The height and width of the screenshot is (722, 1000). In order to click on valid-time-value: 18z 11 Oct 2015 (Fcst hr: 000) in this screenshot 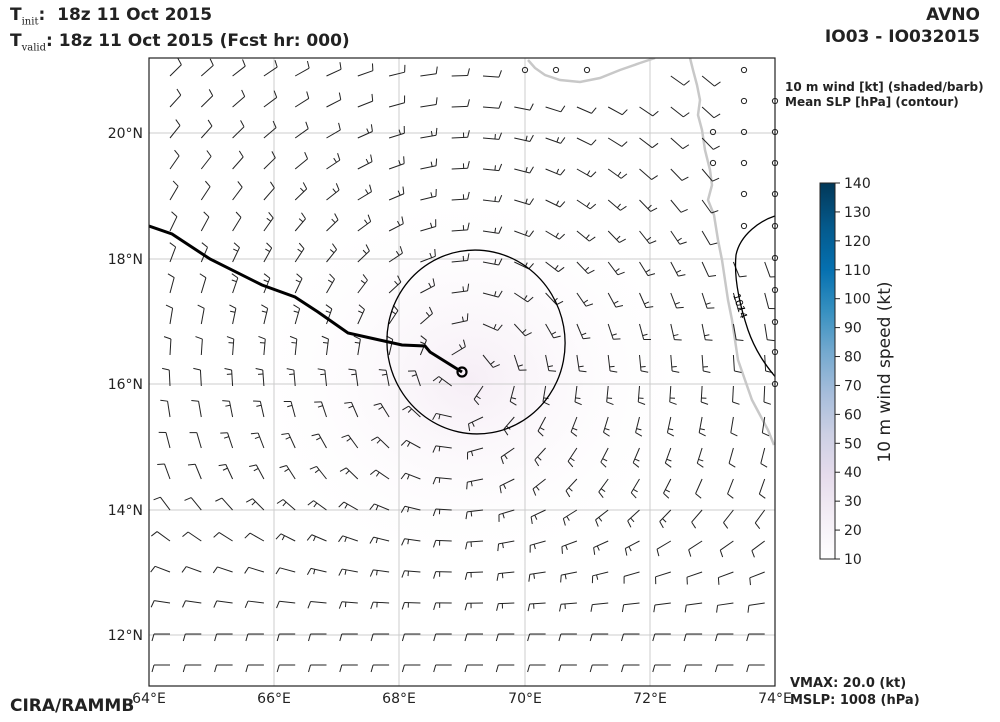, I will do `click(204, 41)`.